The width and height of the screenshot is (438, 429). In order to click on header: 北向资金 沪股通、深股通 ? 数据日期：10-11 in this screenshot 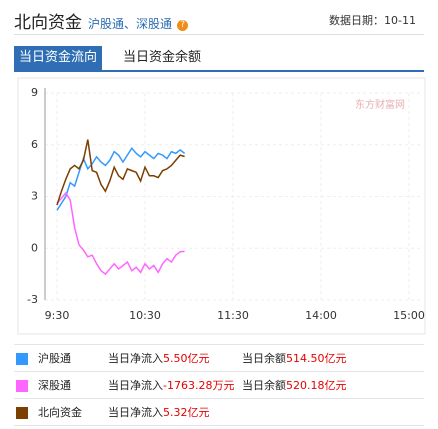, I will do `click(219, 21)`.